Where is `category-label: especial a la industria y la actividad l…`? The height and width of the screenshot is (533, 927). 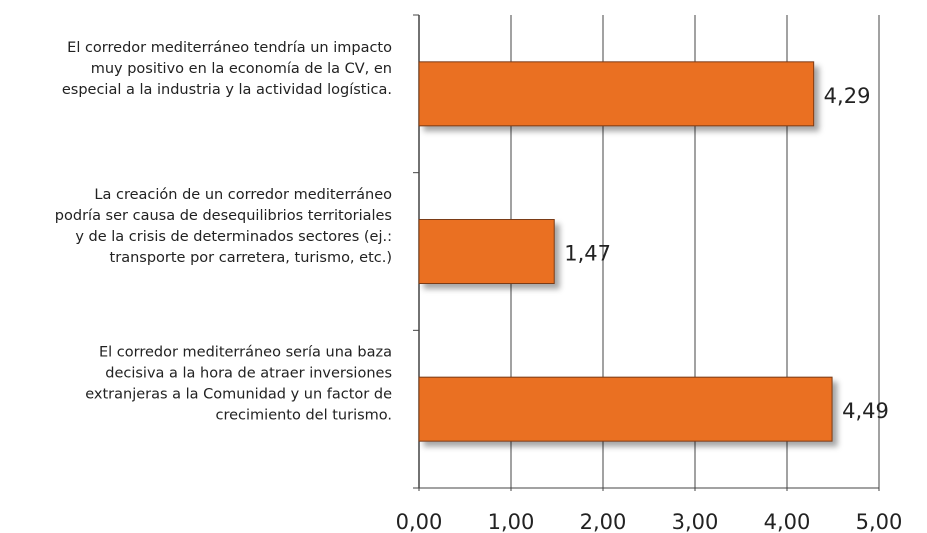 category-label: especial a la industria y la actividad l… is located at coordinates (227, 90).